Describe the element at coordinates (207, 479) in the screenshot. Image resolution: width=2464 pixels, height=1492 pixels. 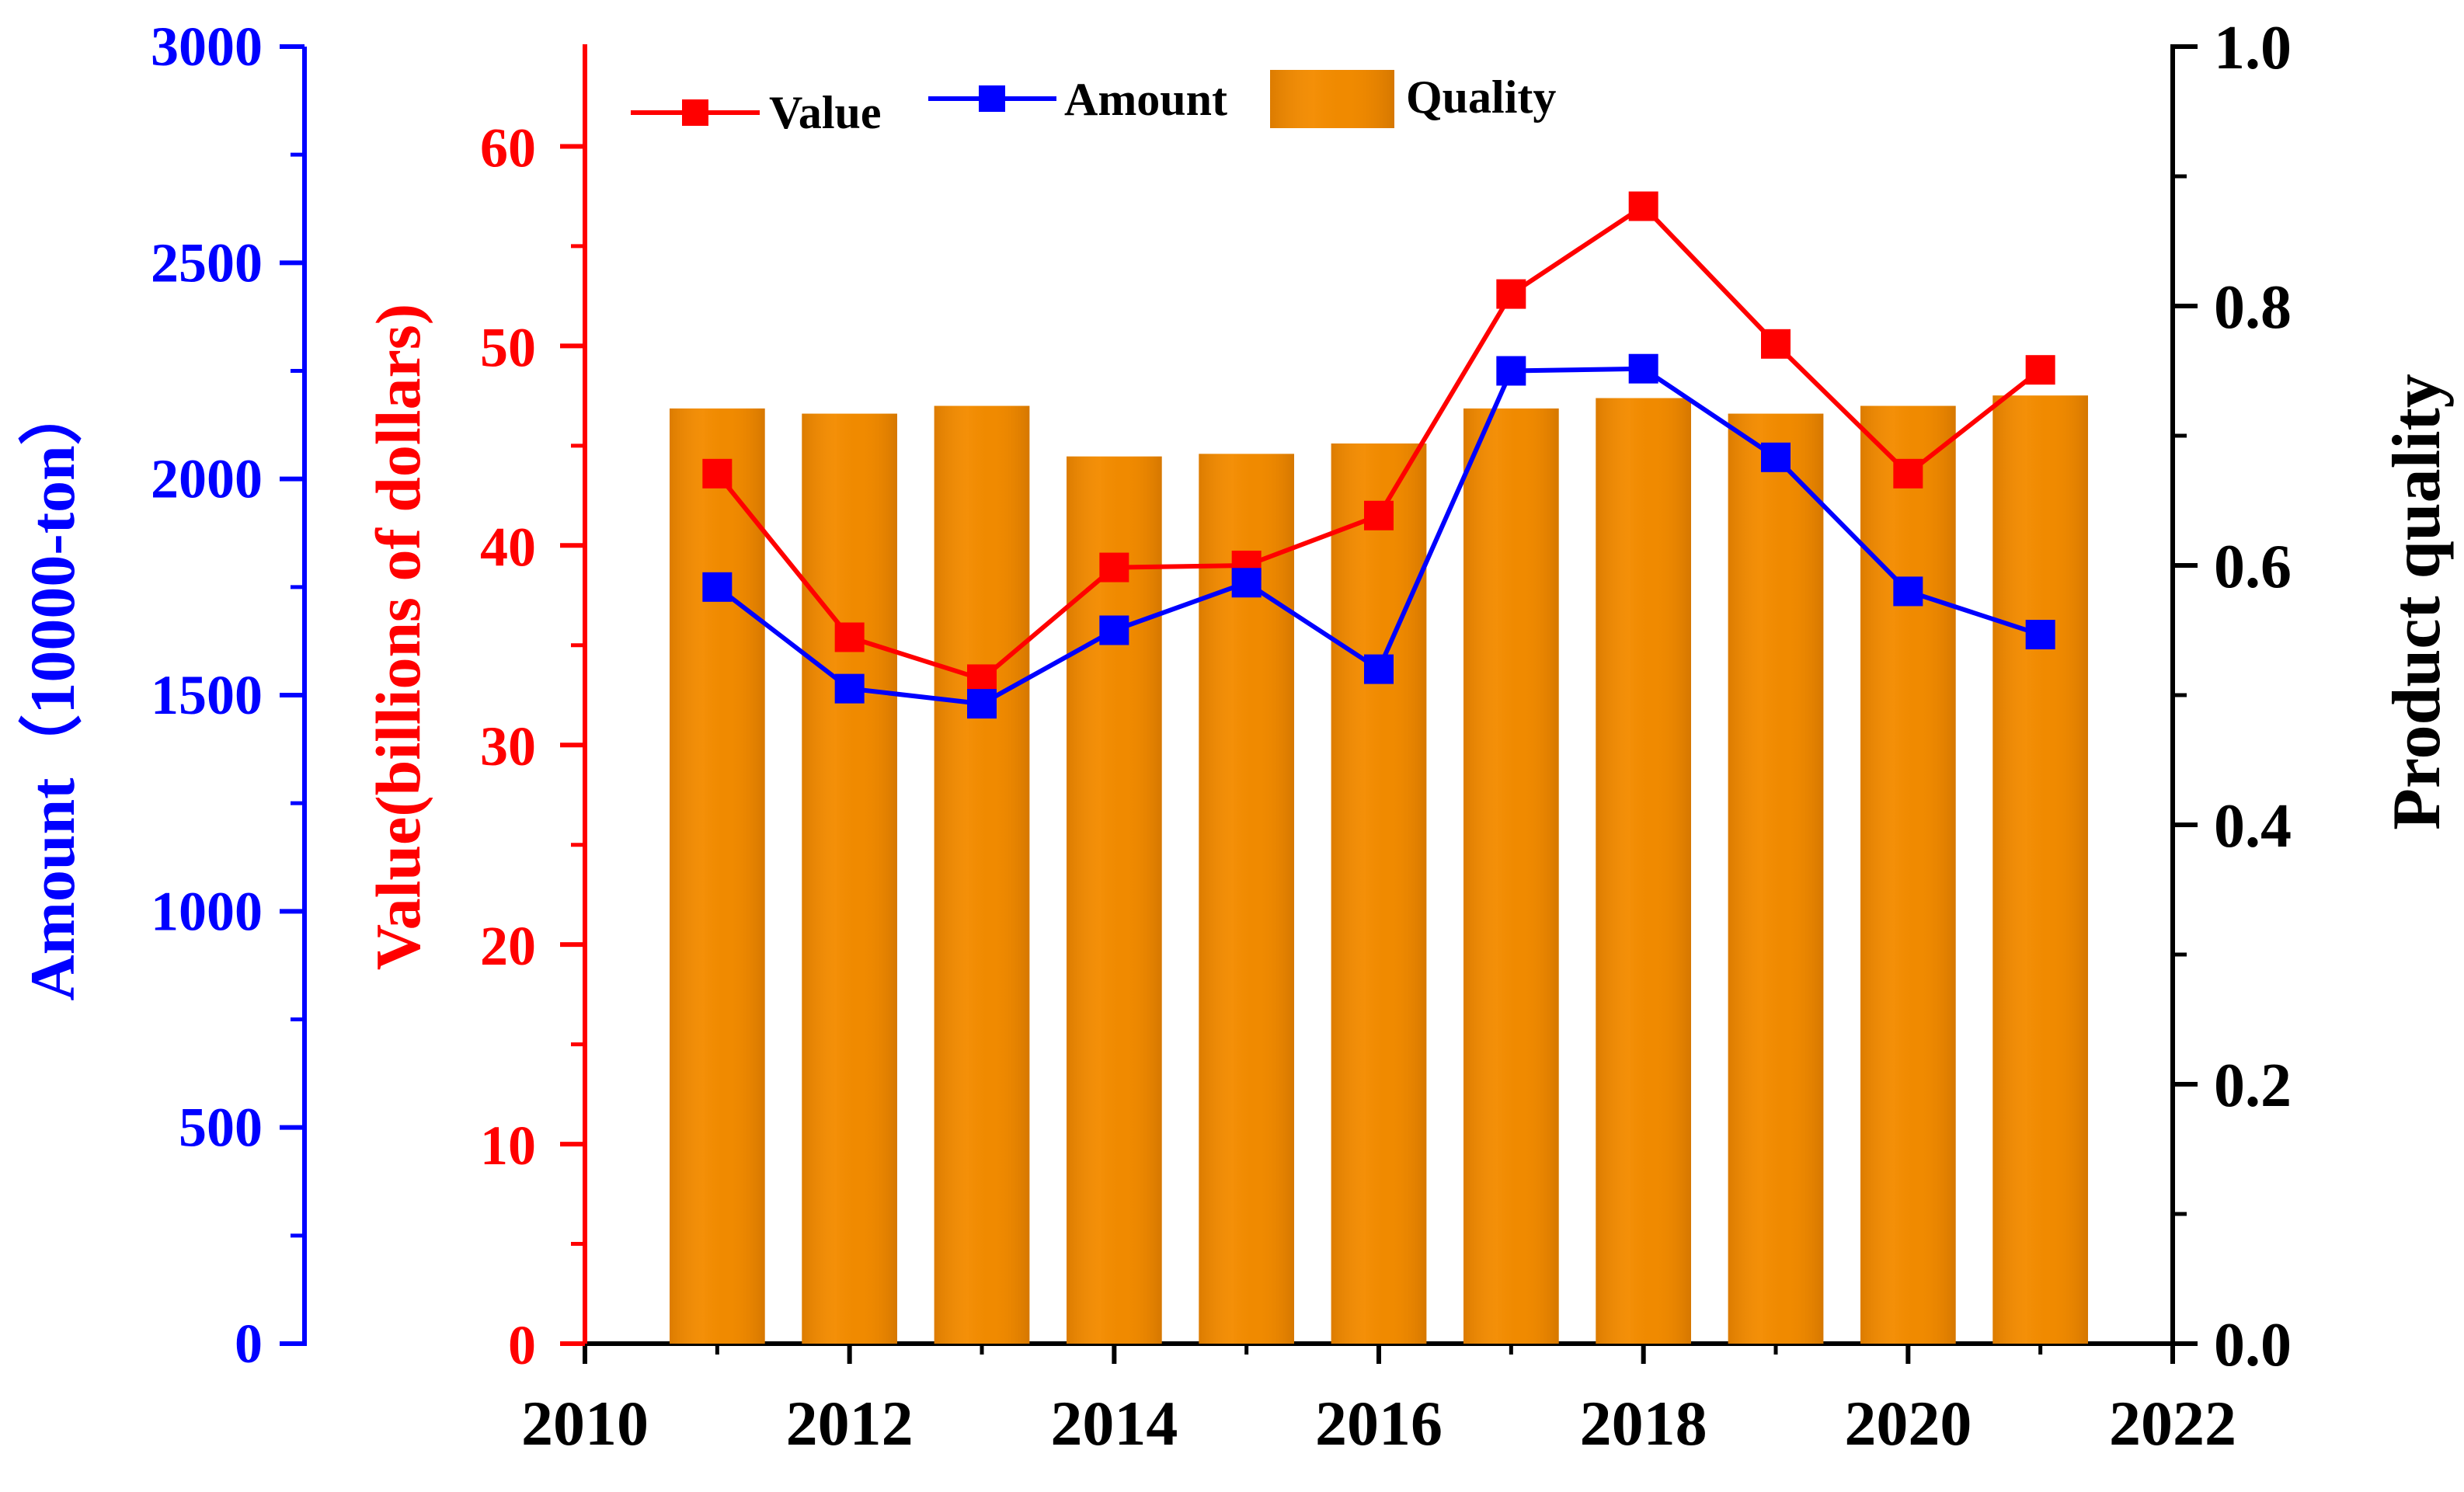
I see `amount-tick-label-2000: 2000` at that location.